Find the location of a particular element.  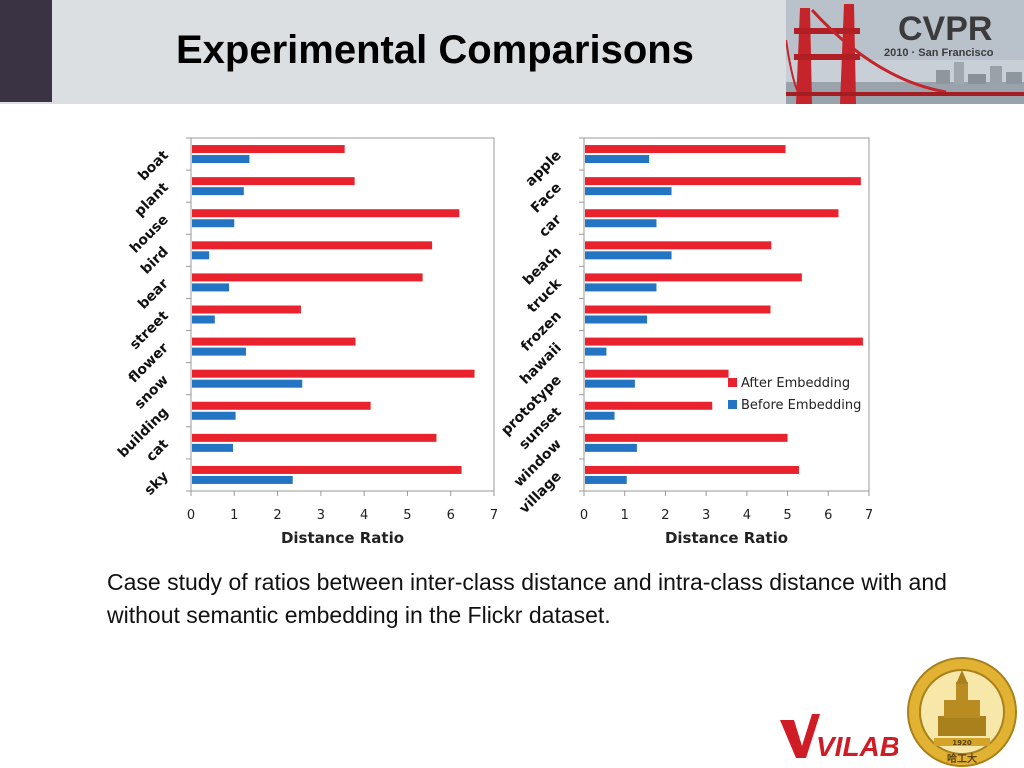

header-accent-bar is located at coordinates (26, 51).